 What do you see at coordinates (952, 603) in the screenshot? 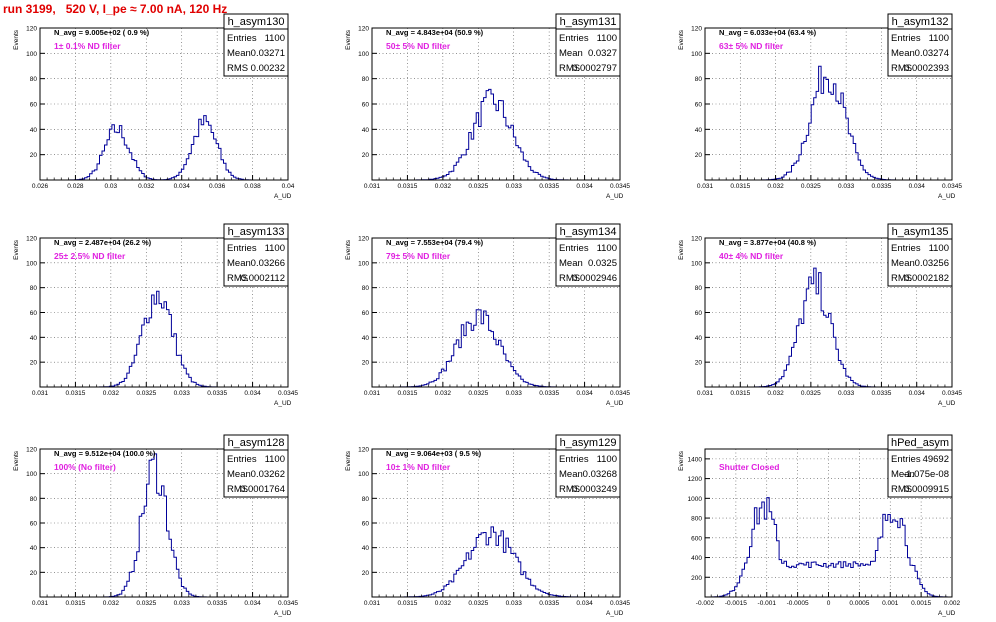
I see `x-tick-label: 0.002` at bounding box center [952, 603].